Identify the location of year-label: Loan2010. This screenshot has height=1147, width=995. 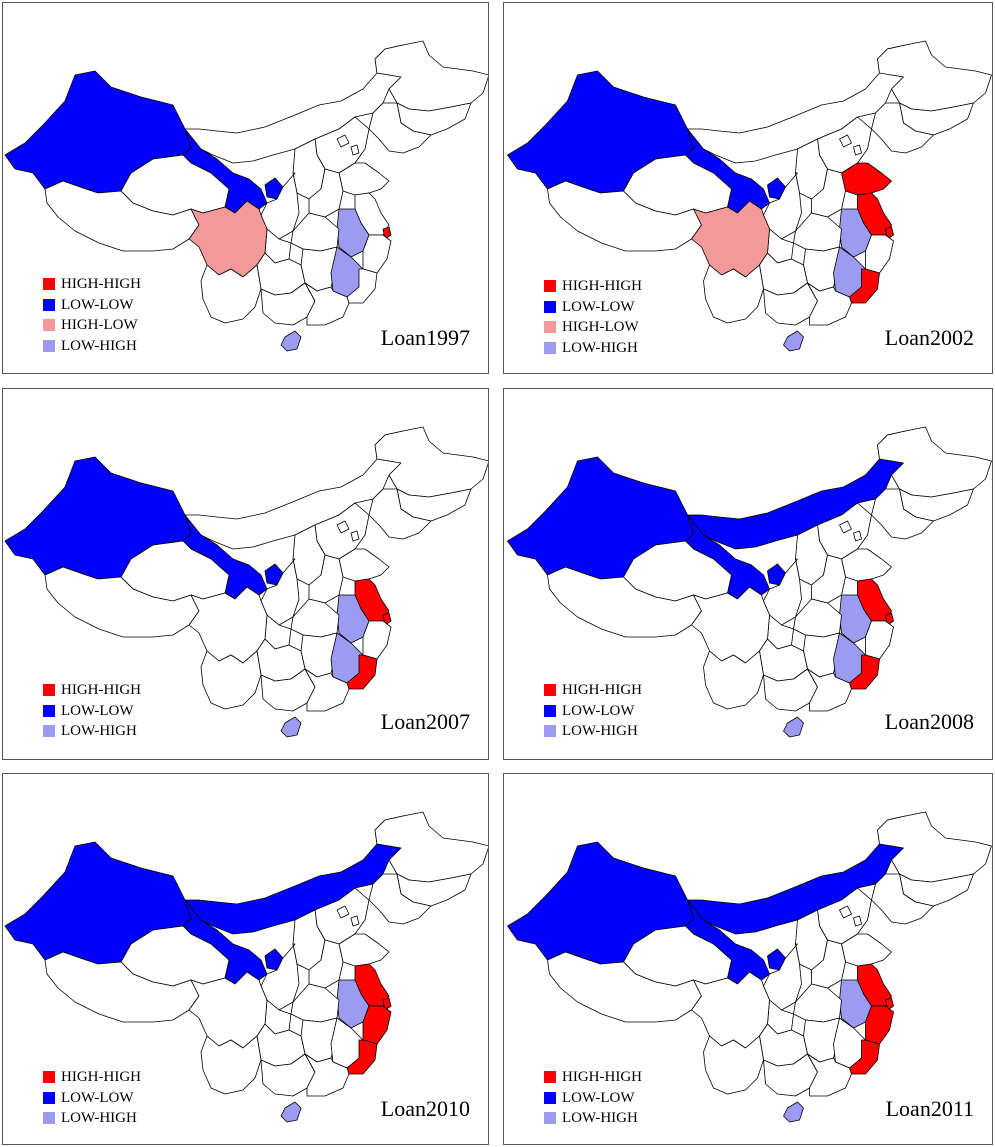
(425, 1108).